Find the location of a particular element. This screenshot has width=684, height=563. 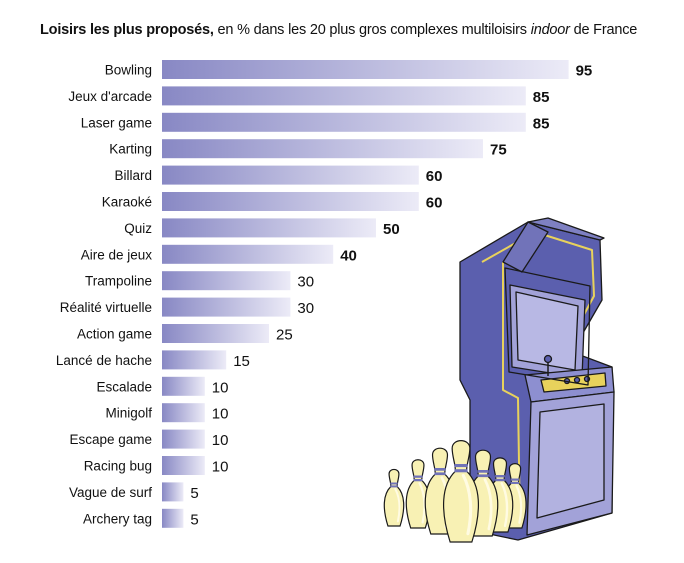

category-label: Jeux d'arcade is located at coordinates (110, 96).